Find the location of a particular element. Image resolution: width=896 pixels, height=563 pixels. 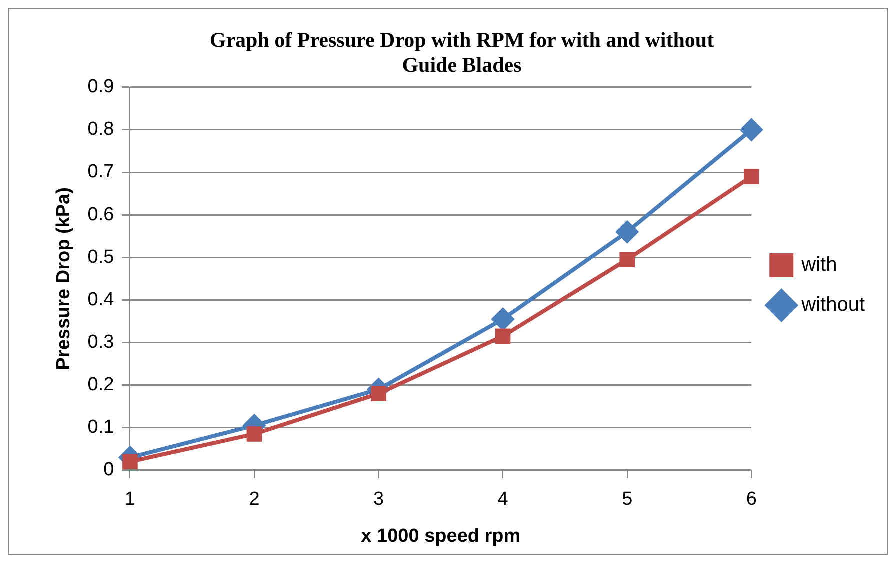

x-tick-label: 4 is located at coordinates (503, 499).